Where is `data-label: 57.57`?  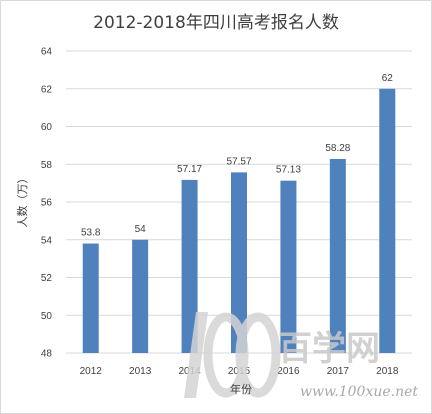 data-label: 57.57 is located at coordinates (238, 161).